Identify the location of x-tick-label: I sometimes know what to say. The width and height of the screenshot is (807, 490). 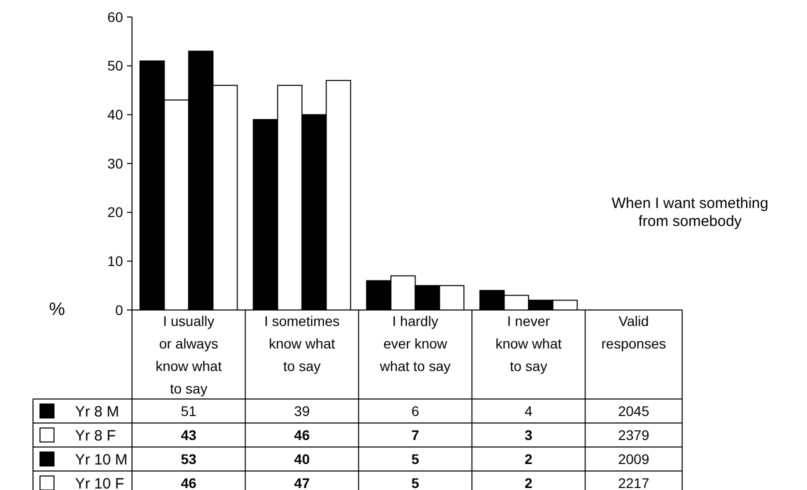
(302, 343).